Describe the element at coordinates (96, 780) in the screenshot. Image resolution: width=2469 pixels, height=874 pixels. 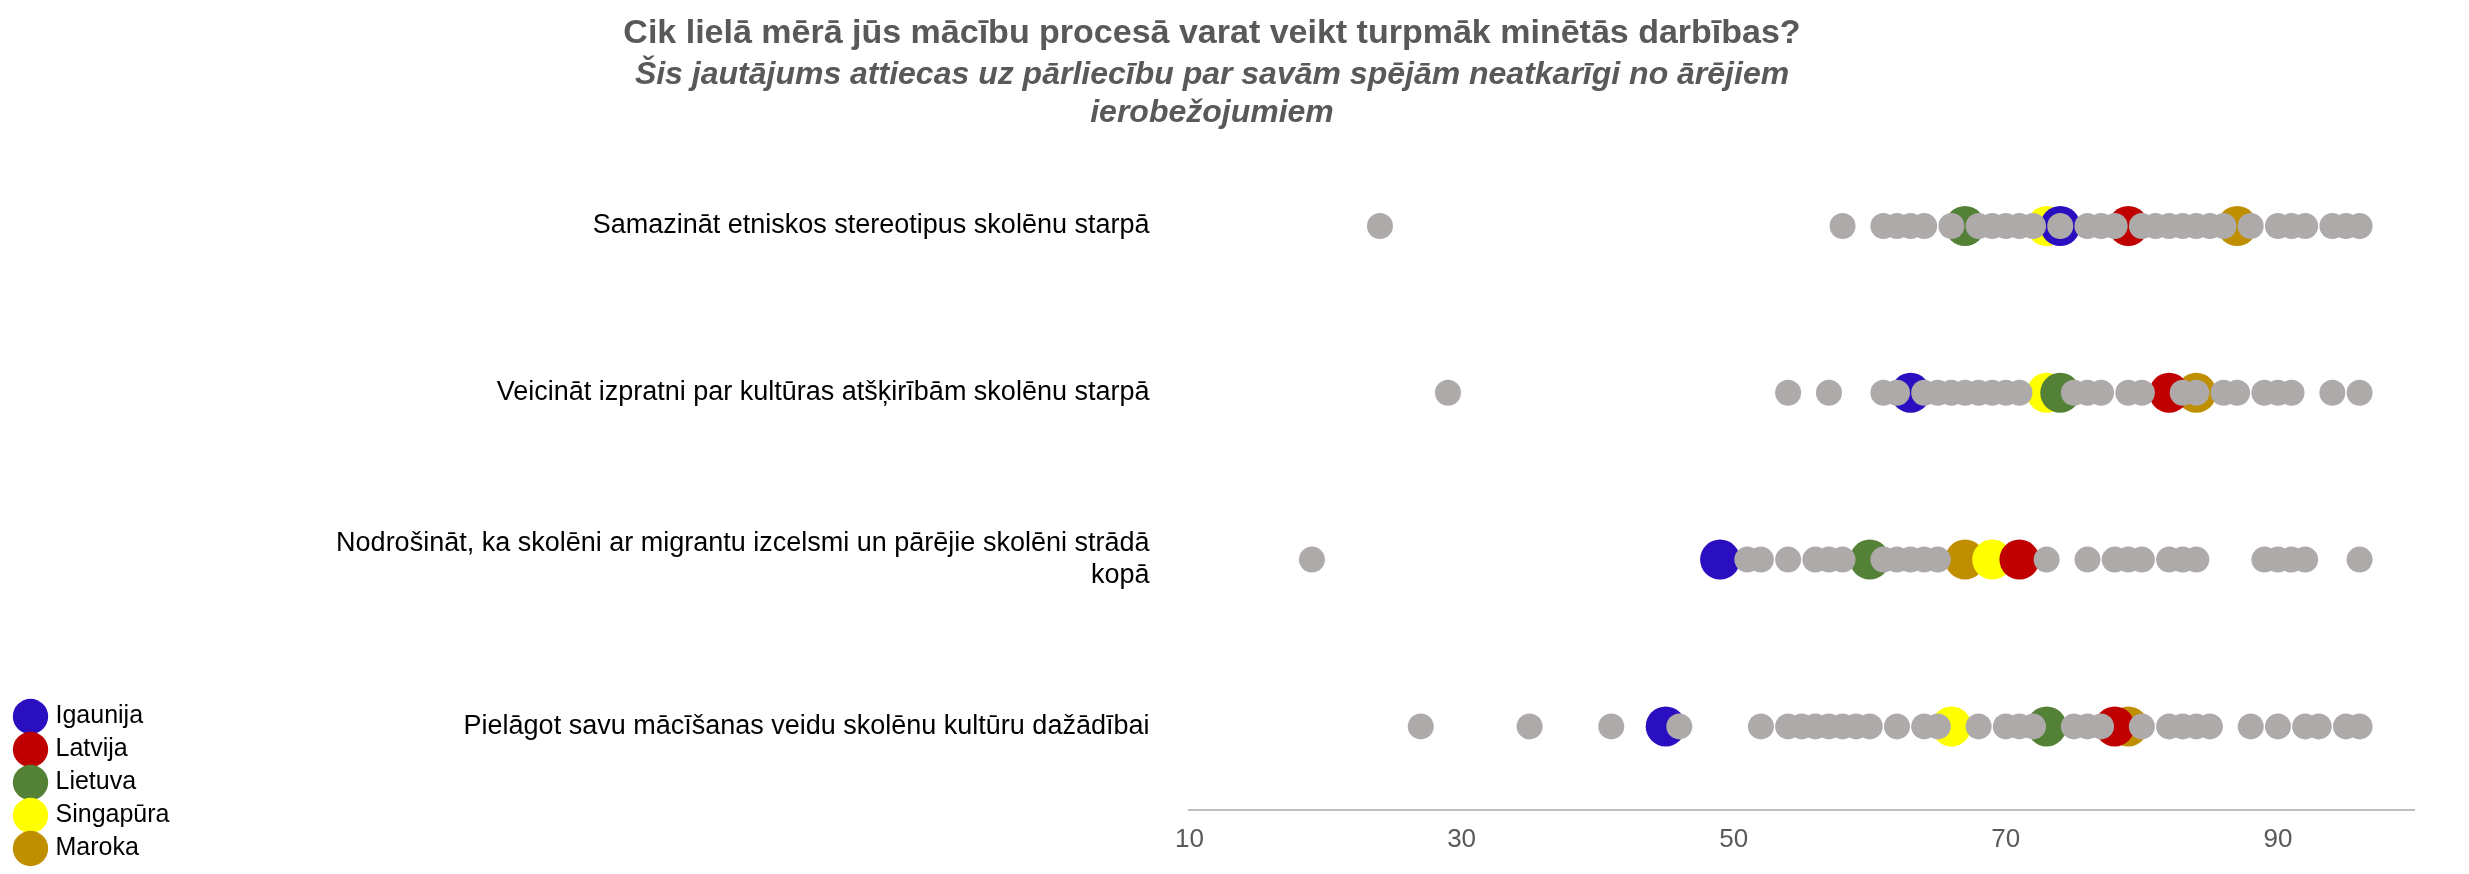
I see `legend-label: Lietuva` at that location.